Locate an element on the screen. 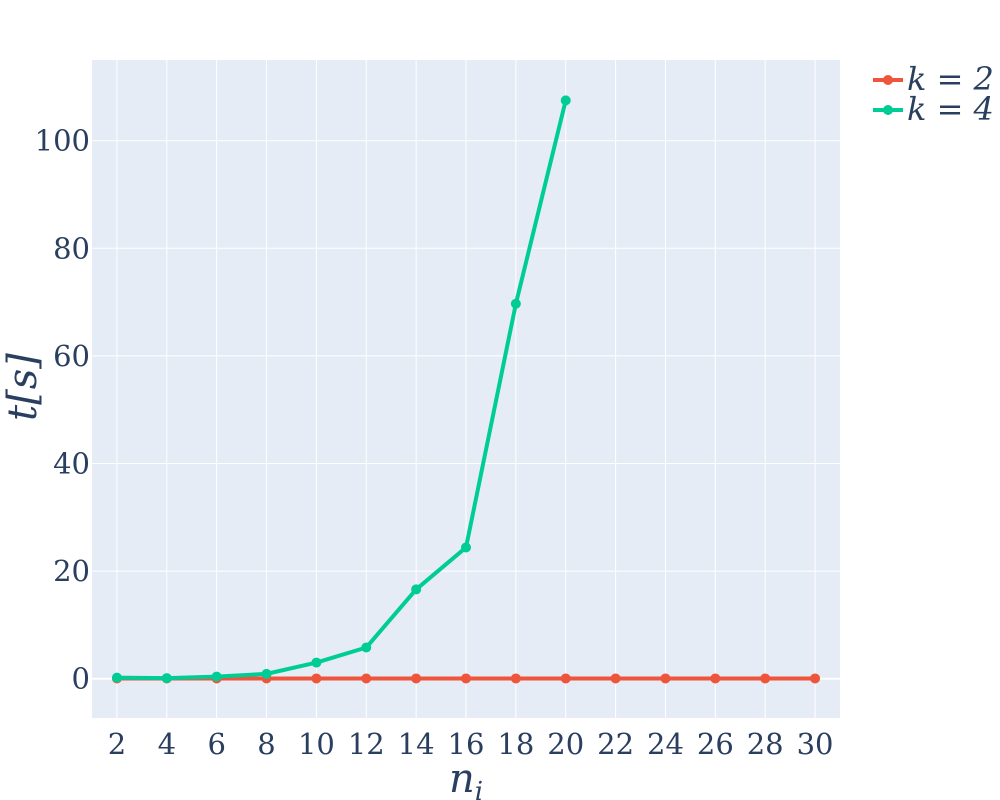 The height and width of the screenshot is (800, 1000). x-tick-label: 10 is located at coordinates (316, 744).